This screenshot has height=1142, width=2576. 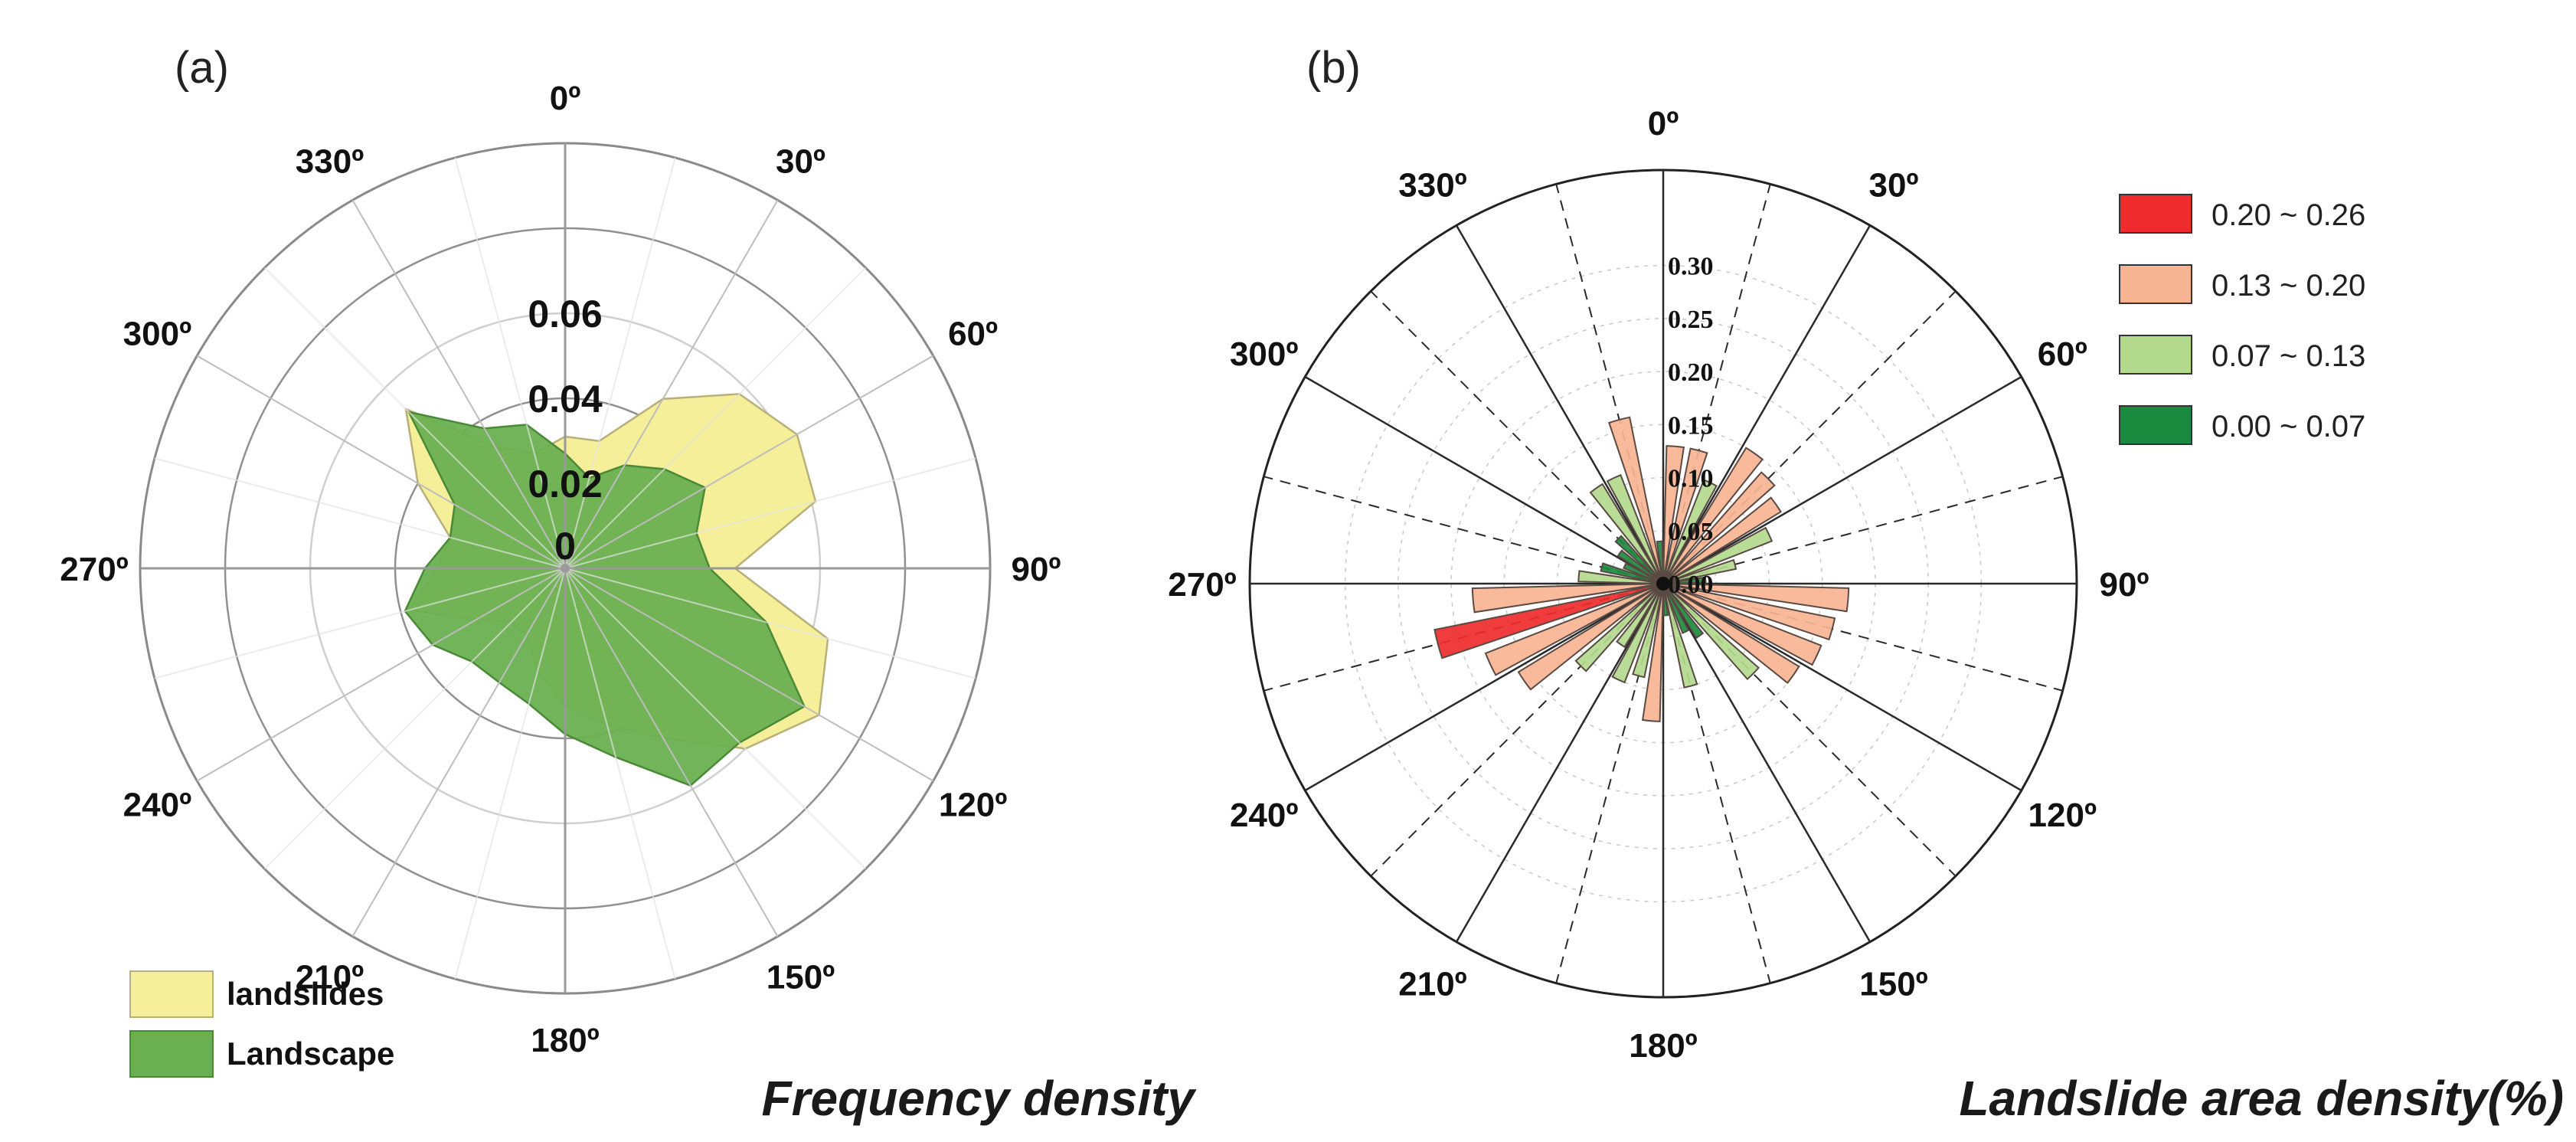 What do you see at coordinates (980, 1098) in the screenshot?
I see `panel-a-caption: Frequency density` at bounding box center [980, 1098].